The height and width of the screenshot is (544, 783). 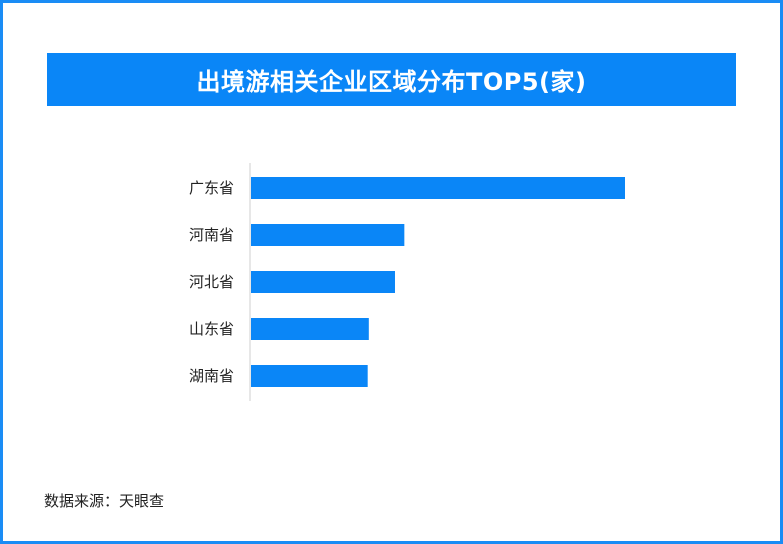 What do you see at coordinates (211, 188) in the screenshot?
I see `category-label-1: 广东省` at bounding box center [211, 188].